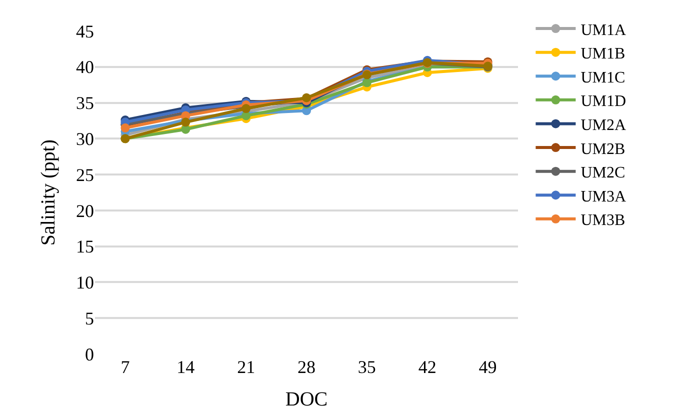 This screenshot has height=419, width=678. I want to click on x-axis-title: DOC, so click(306, 399).